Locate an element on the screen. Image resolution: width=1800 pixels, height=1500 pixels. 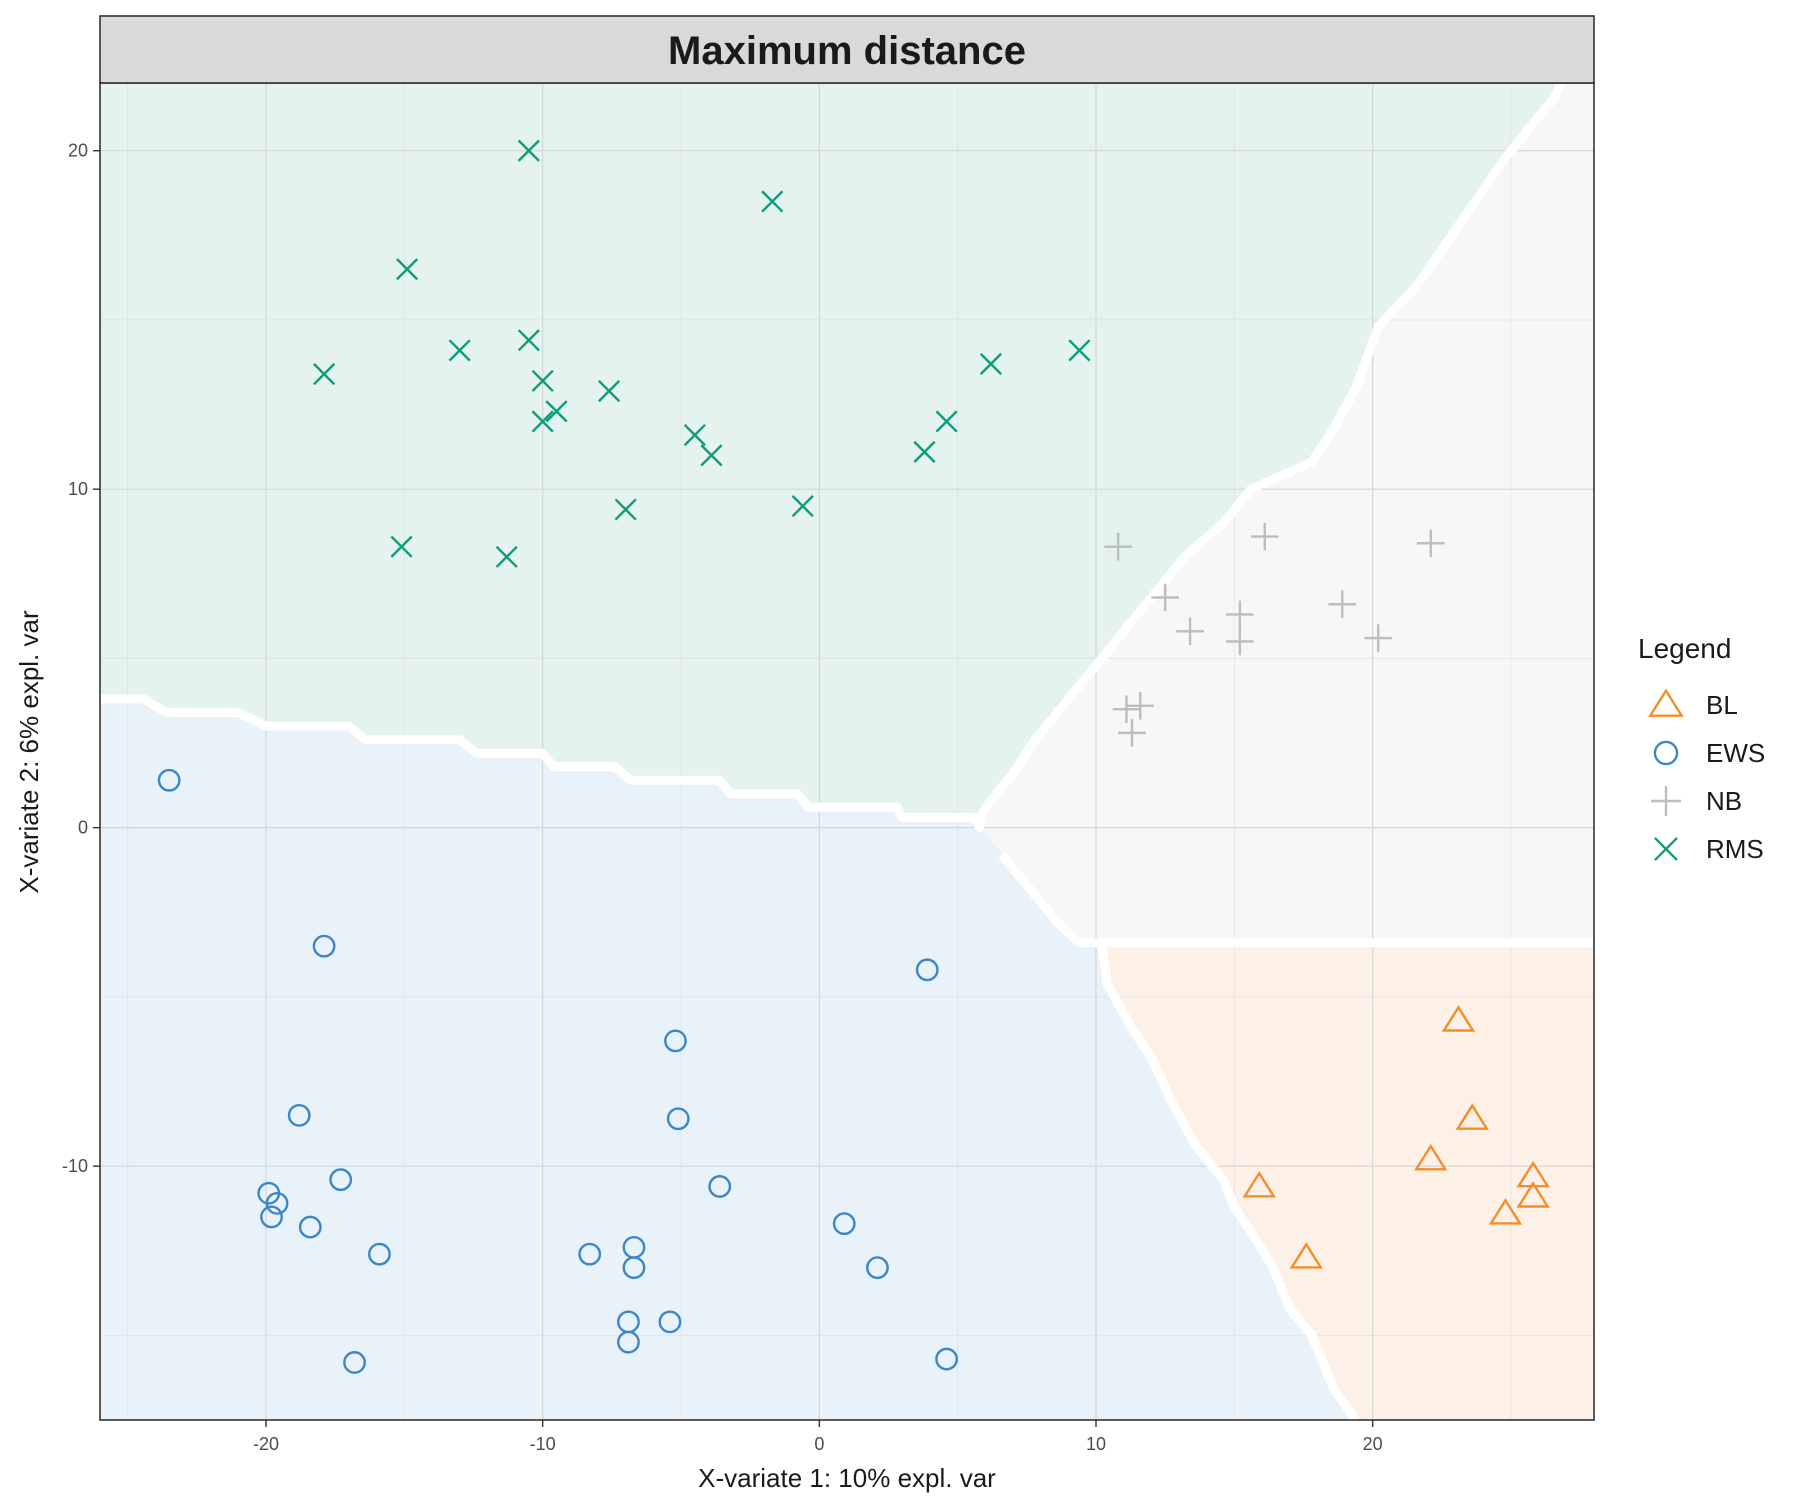
y-axis-title: X-variate 2: 6% expl. var is located at coordinates (29, 752).